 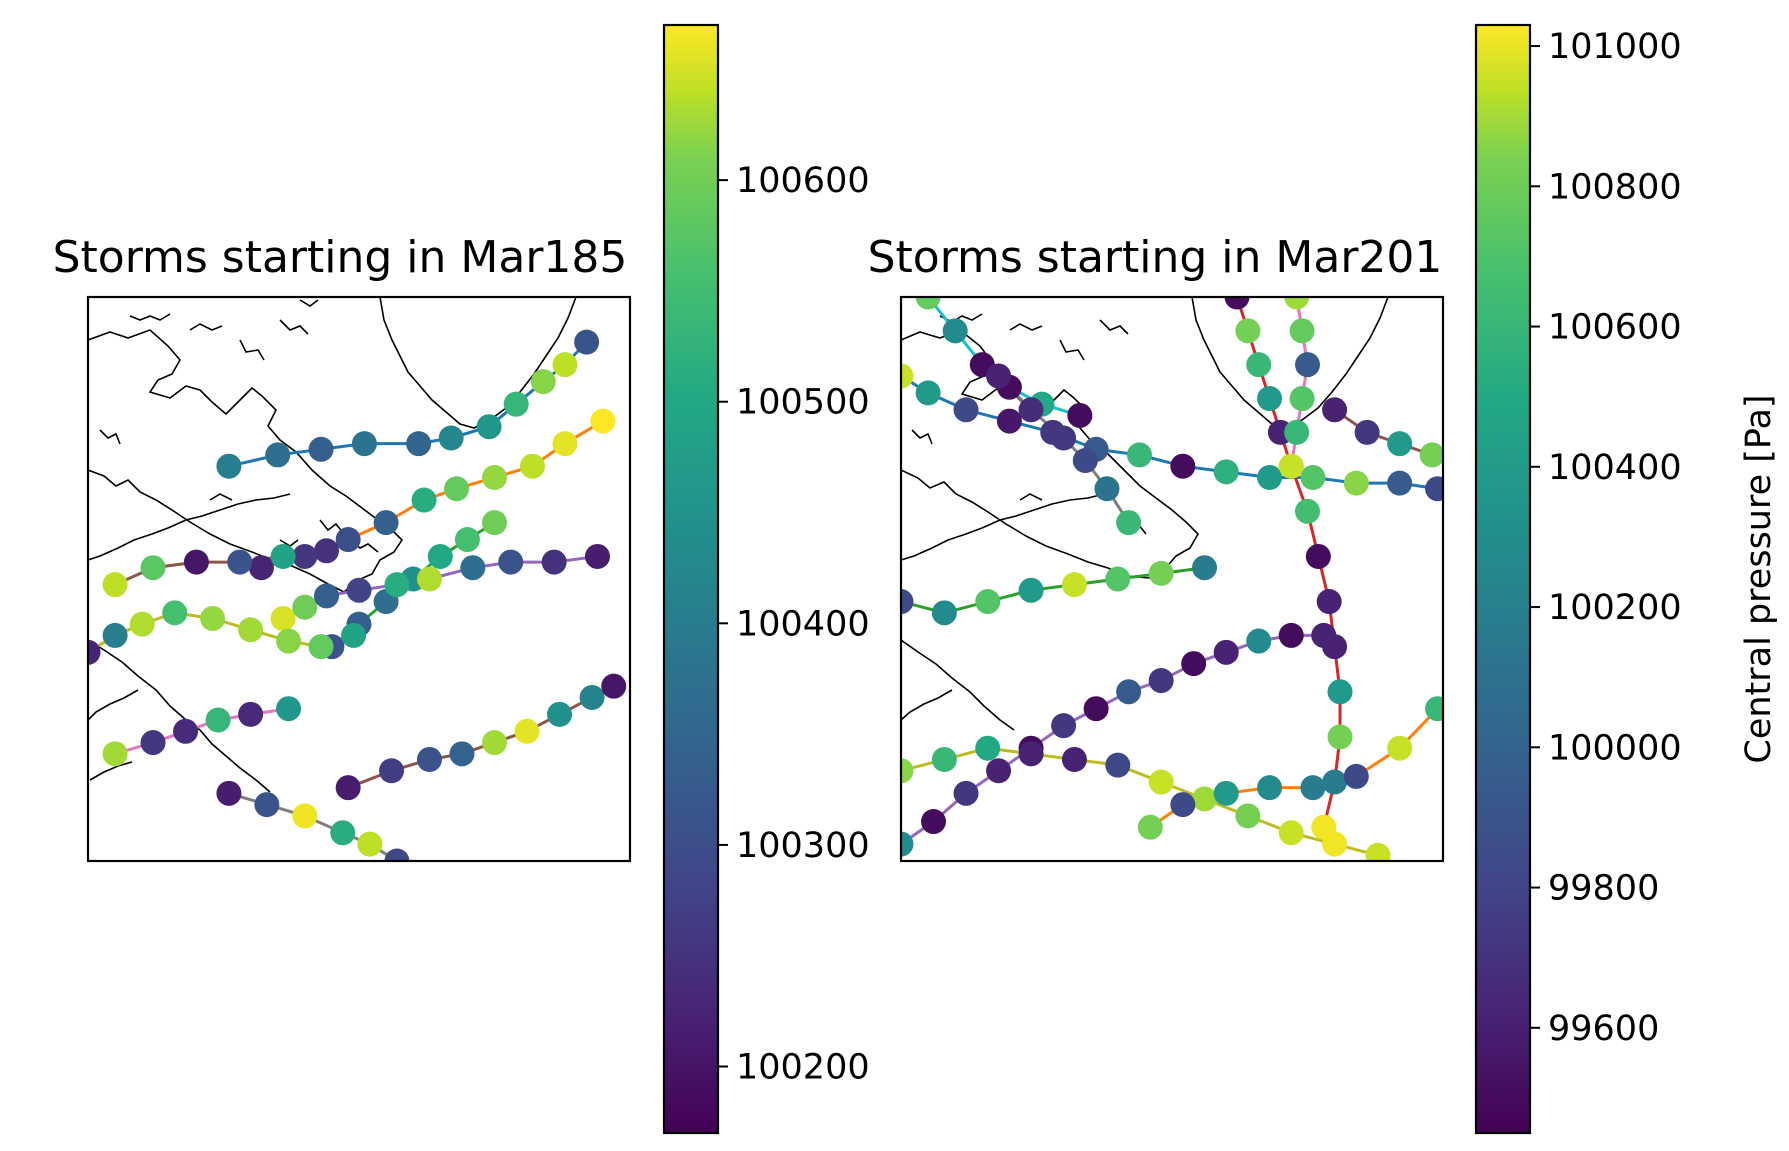 I want to click on colorbar-tick-label: 100400, so click(x=803, y=624).